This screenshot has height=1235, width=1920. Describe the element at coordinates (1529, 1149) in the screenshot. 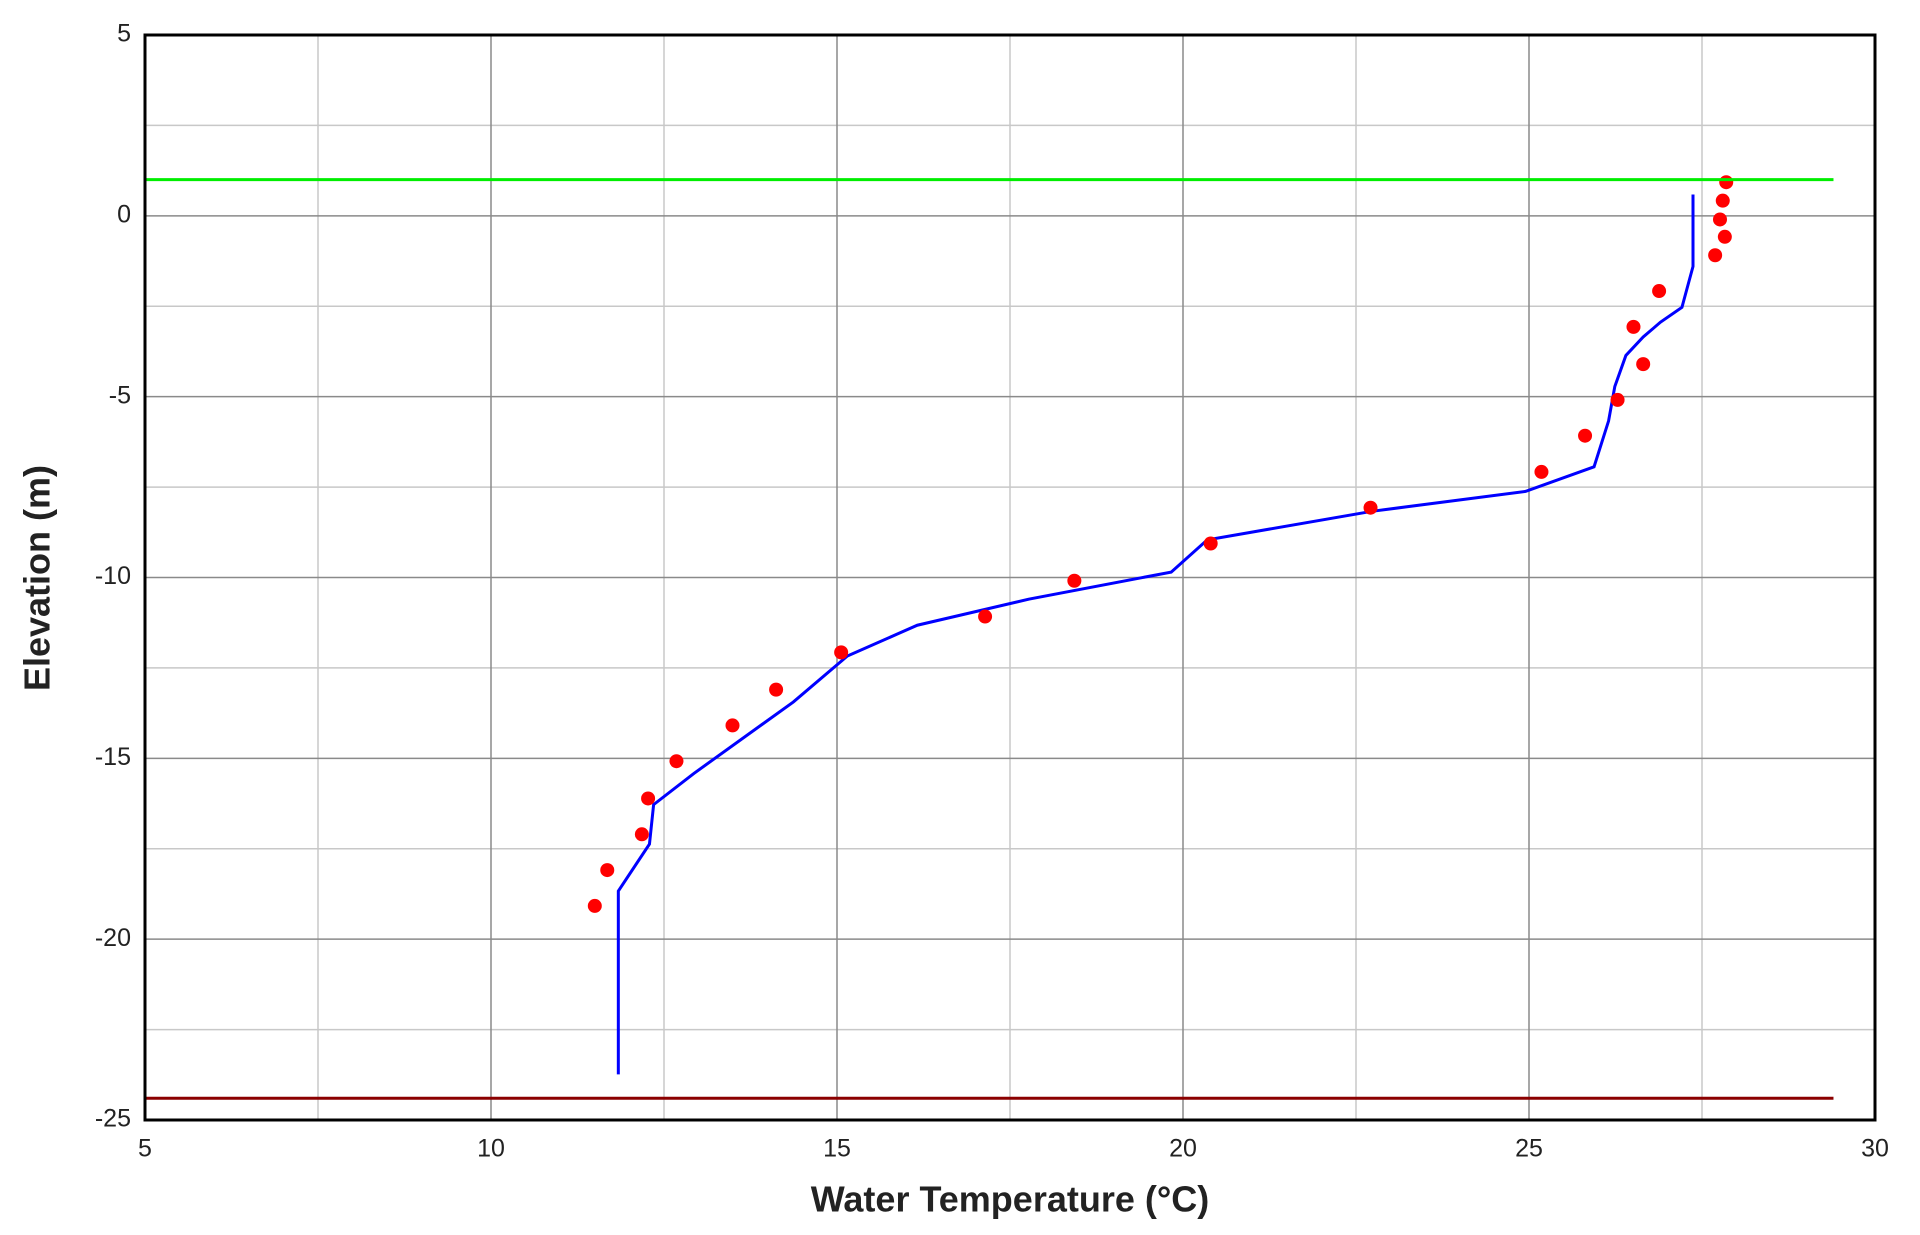

I see `x-tick-label: 25` at that location.